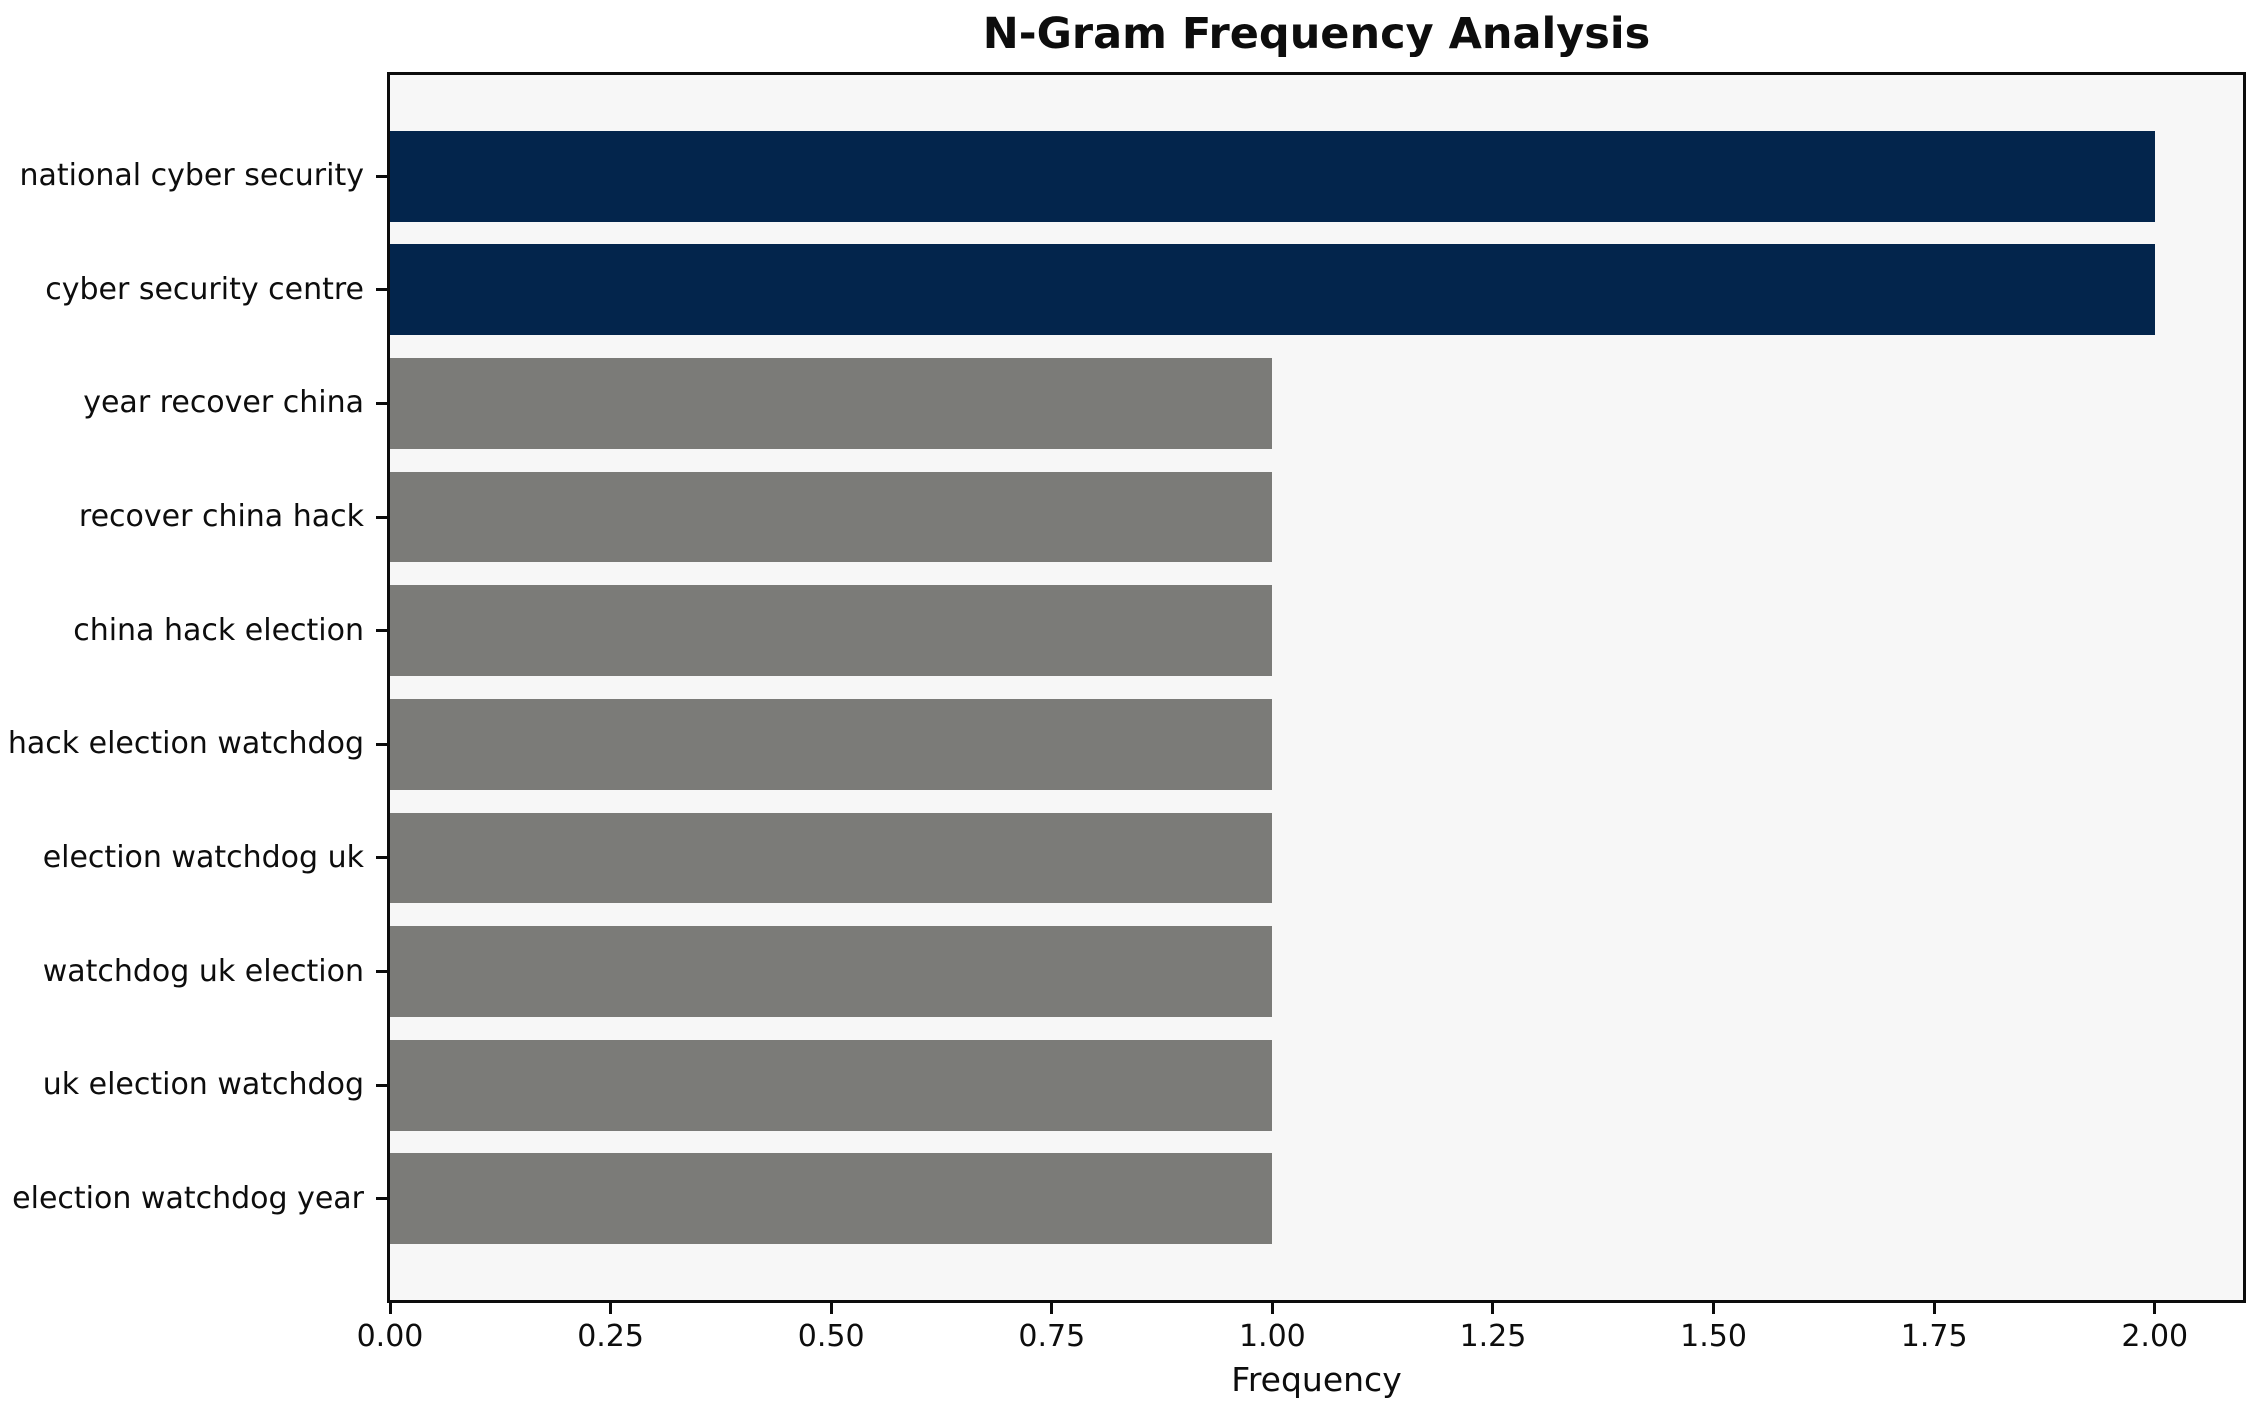 This screenshot has height=1414, width=2266. Describe the element at coordinates (223, 403) in the screenshot. I see `y-tick-label: year recover china` at that location.